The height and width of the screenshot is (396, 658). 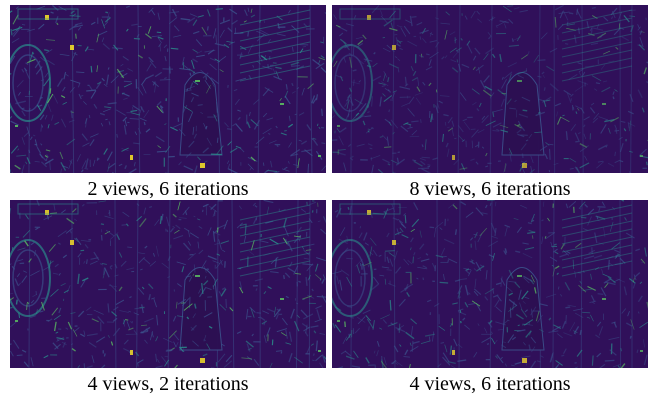 What do you see at coordinates (168, 189) in the screenshot?
I see `panel-caption: 2 views, 6 iterations` at bounding box center [168, 189].